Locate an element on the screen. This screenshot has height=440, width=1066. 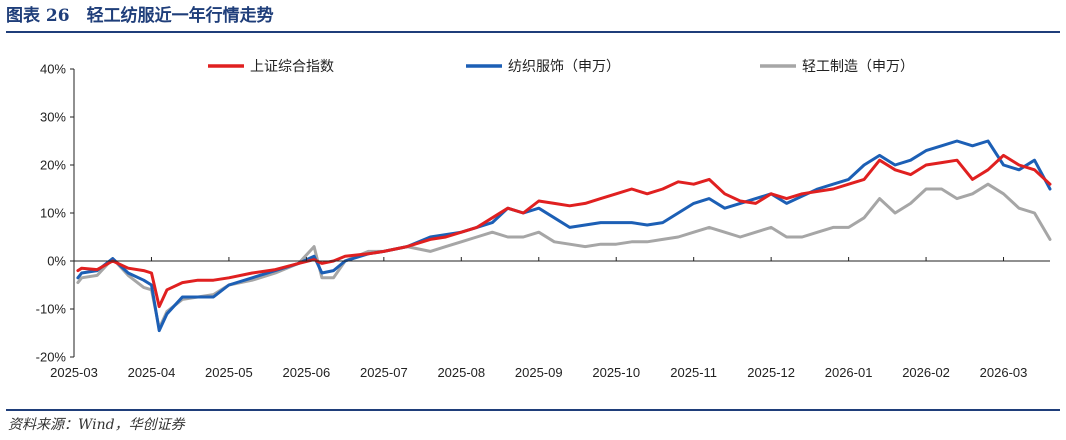
source-overline is located at coordinates (533, 410).